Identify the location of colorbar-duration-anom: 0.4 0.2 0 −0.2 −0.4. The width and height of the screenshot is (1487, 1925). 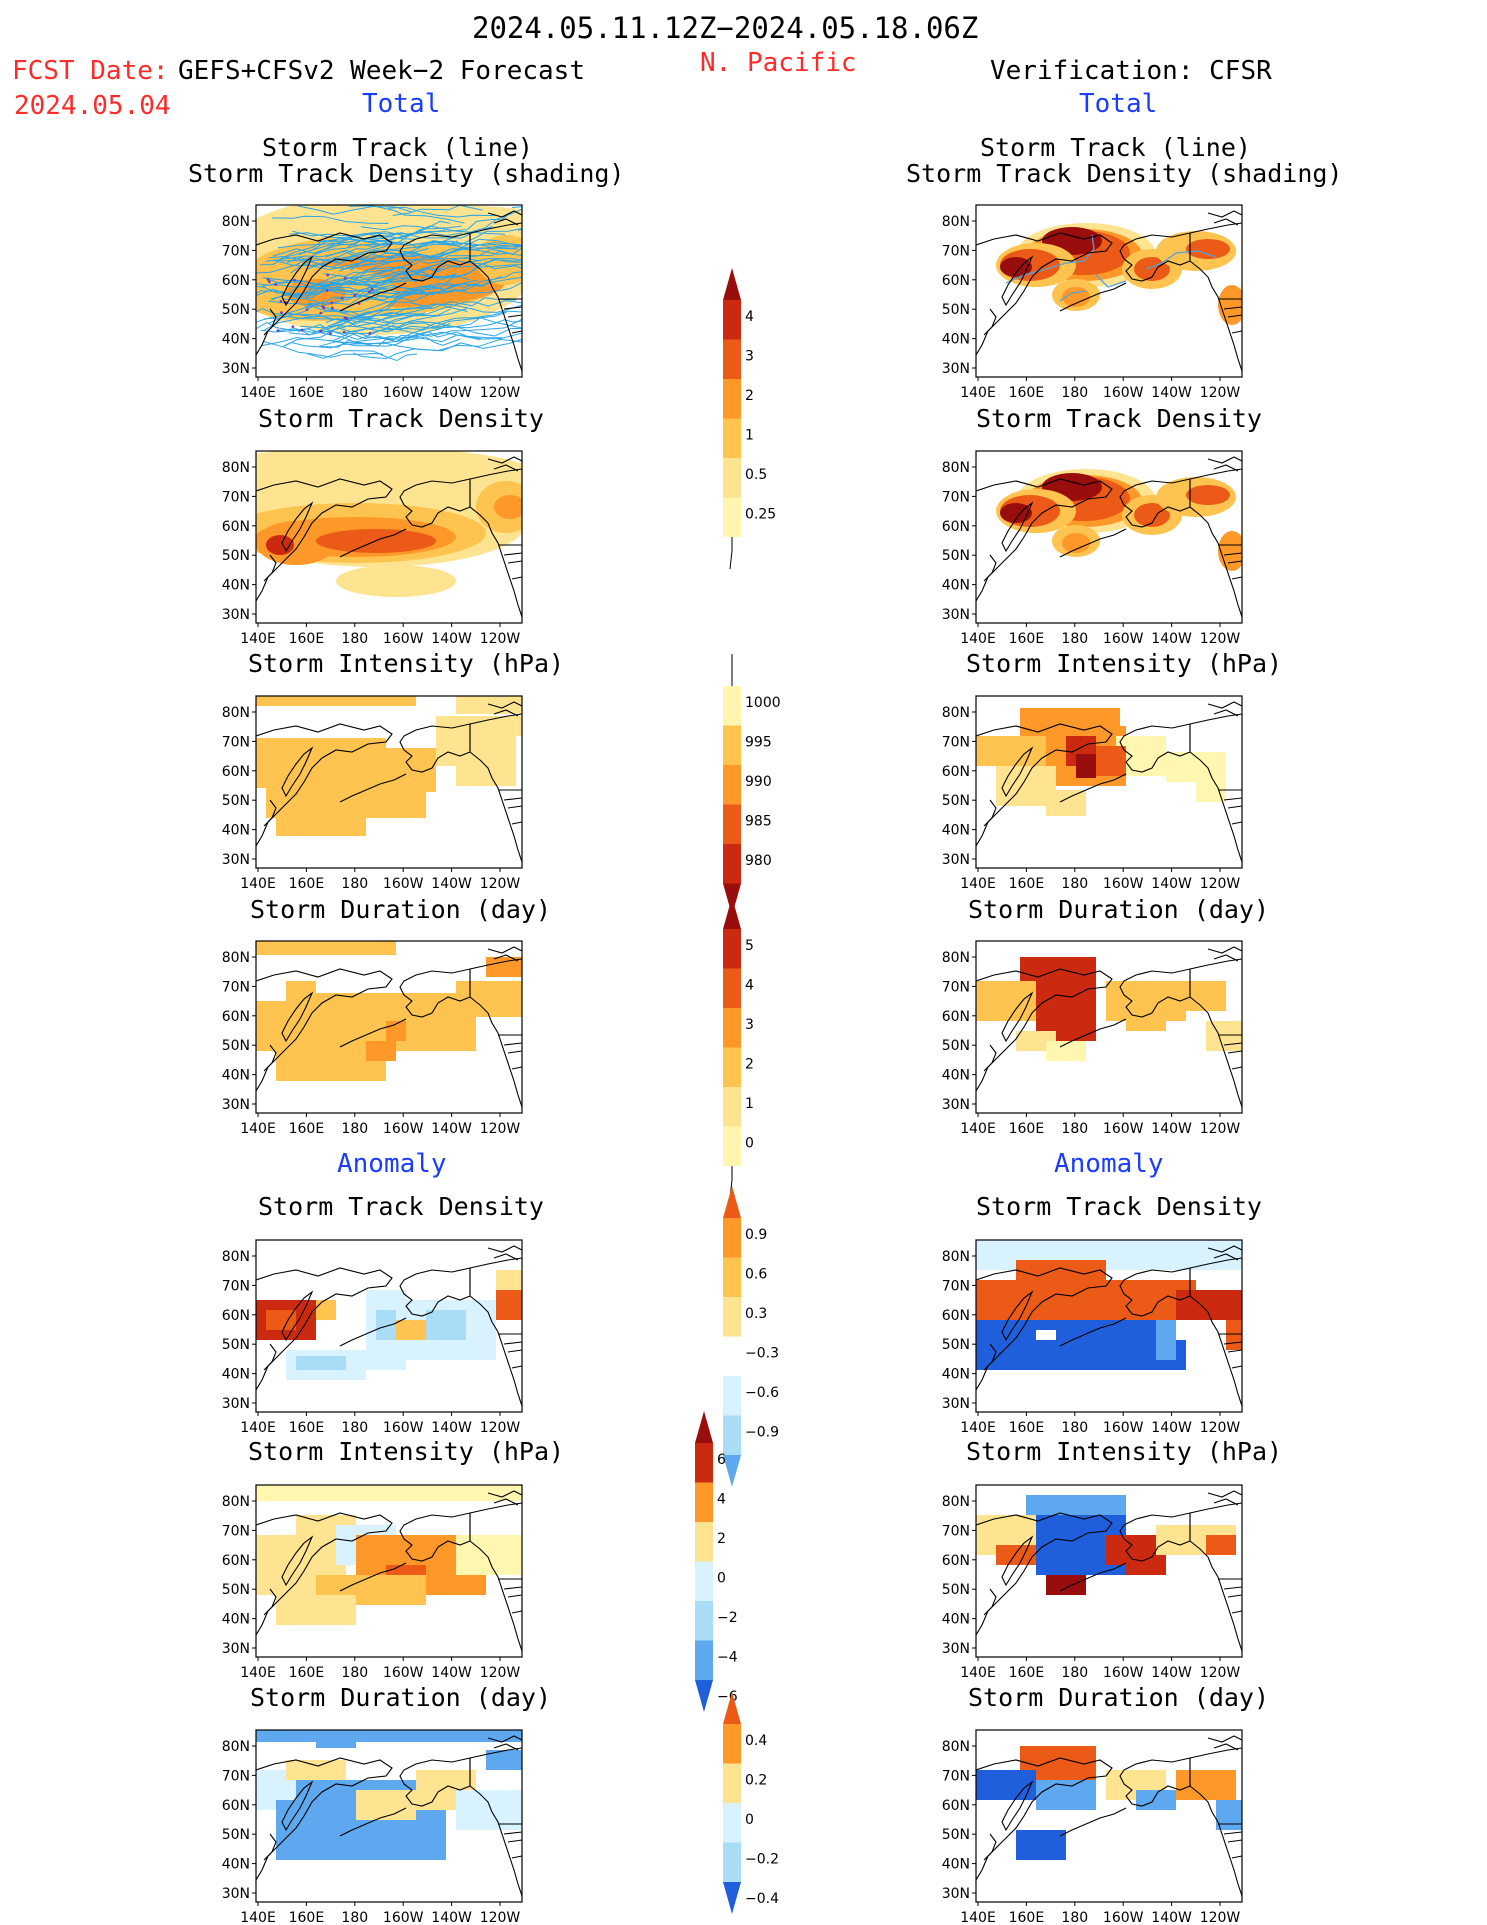
(751, 1803).